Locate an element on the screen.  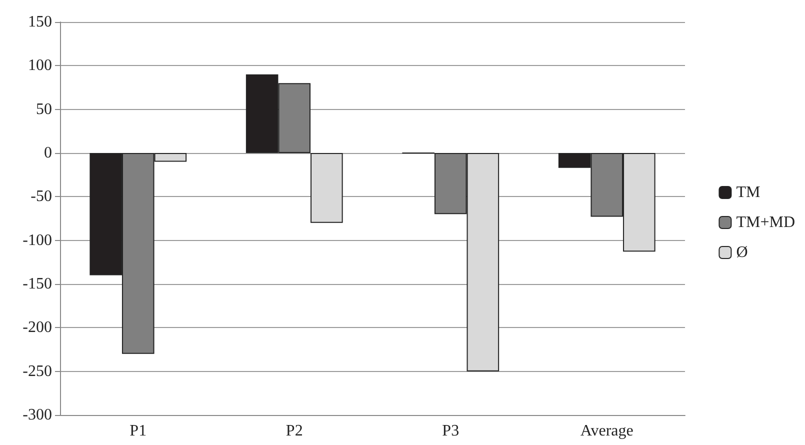
y-tick-label: -150 is located at coordinates (37, 284).